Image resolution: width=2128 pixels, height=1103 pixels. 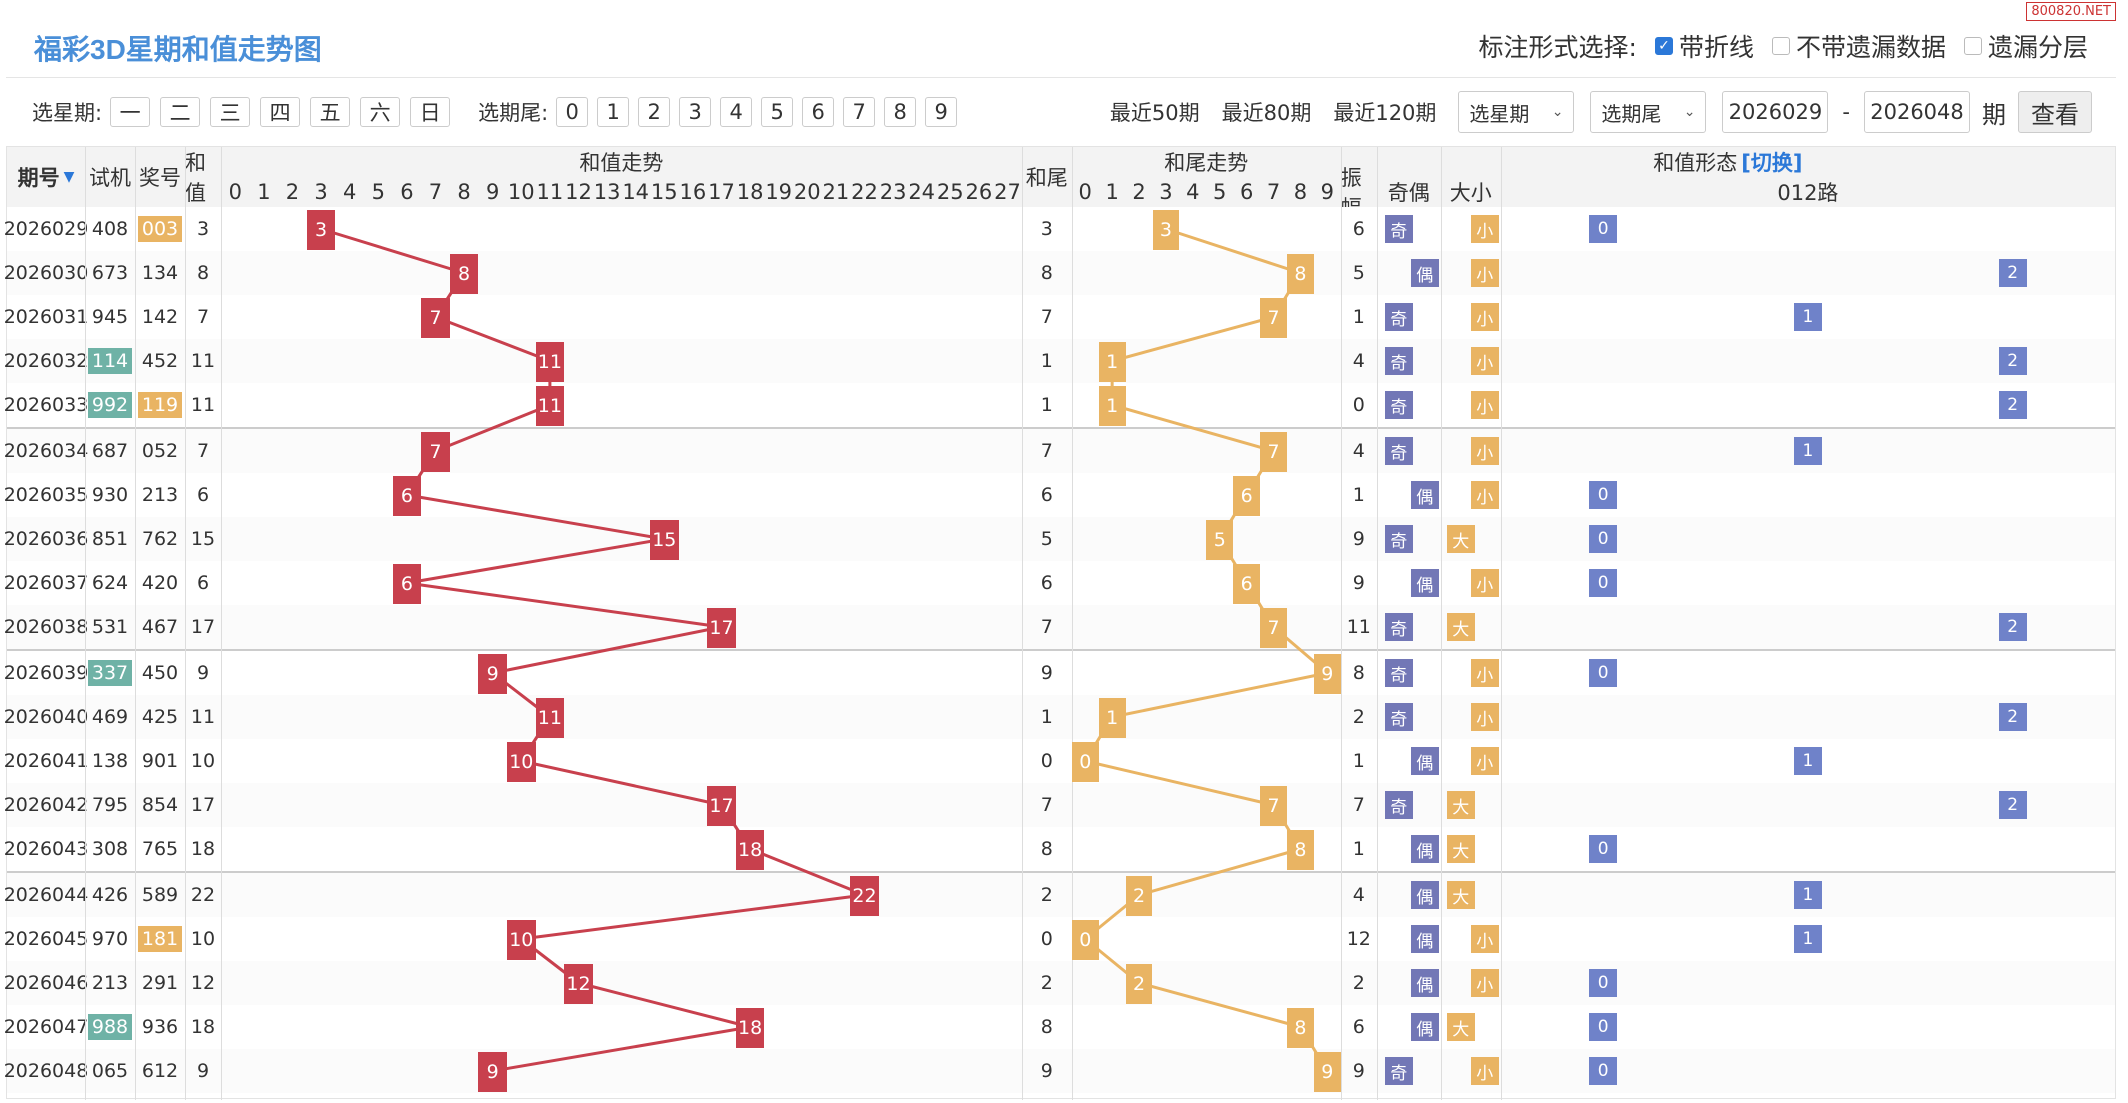 I want to click on road-tag: 1, so click(x=1807, y=451).